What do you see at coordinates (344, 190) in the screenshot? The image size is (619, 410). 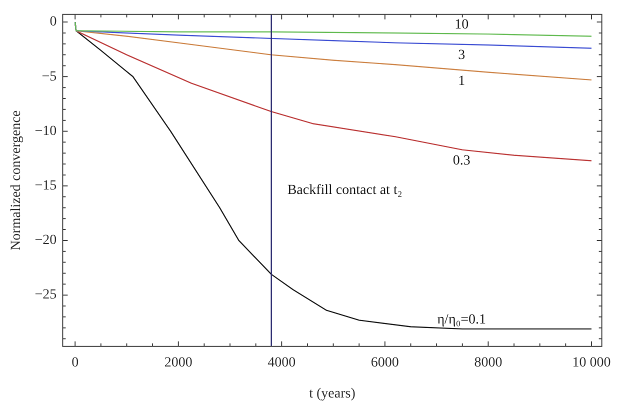 I see `ref-line-label: Backfill contact at t₂` at bounding box center [344, 190].